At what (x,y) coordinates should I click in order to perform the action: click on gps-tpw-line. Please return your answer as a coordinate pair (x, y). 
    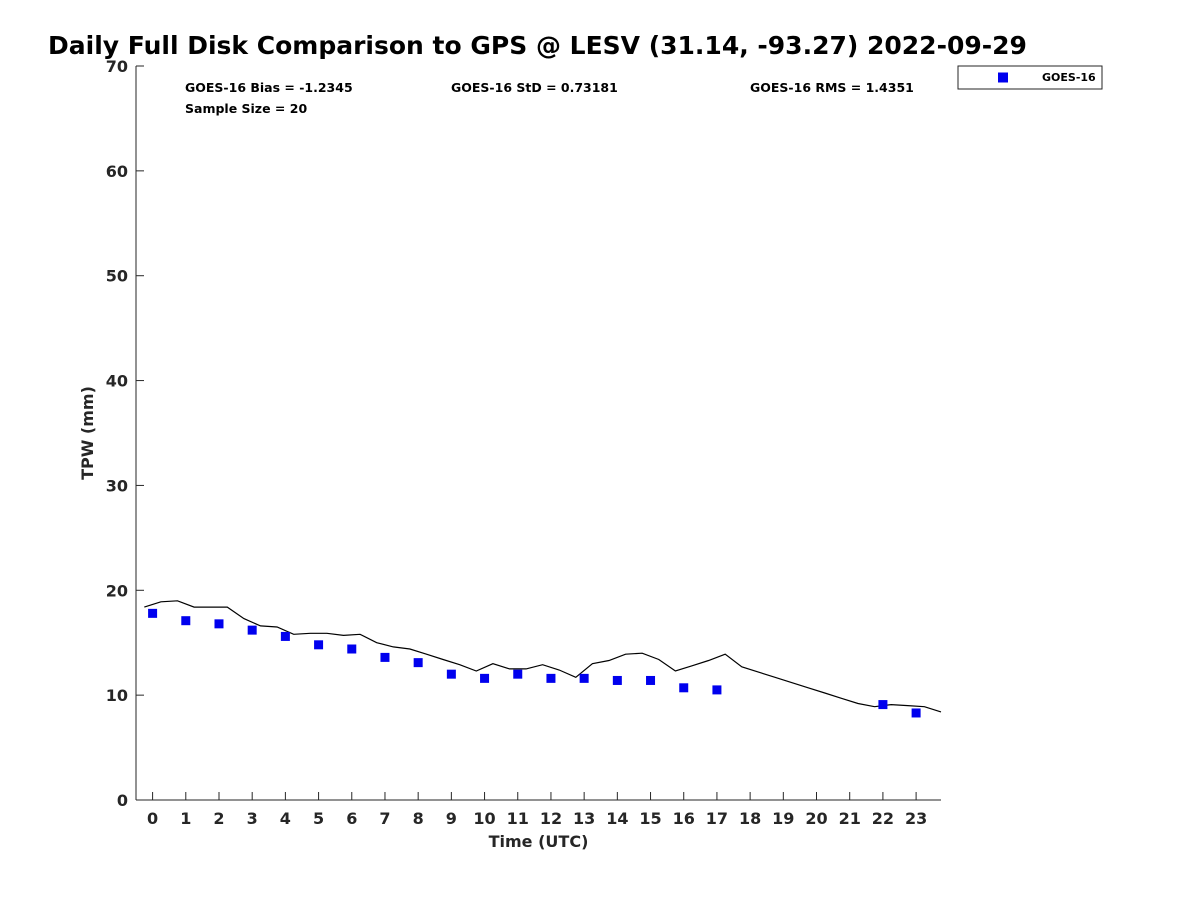
    Looking at the image, I should click on (543, 656).